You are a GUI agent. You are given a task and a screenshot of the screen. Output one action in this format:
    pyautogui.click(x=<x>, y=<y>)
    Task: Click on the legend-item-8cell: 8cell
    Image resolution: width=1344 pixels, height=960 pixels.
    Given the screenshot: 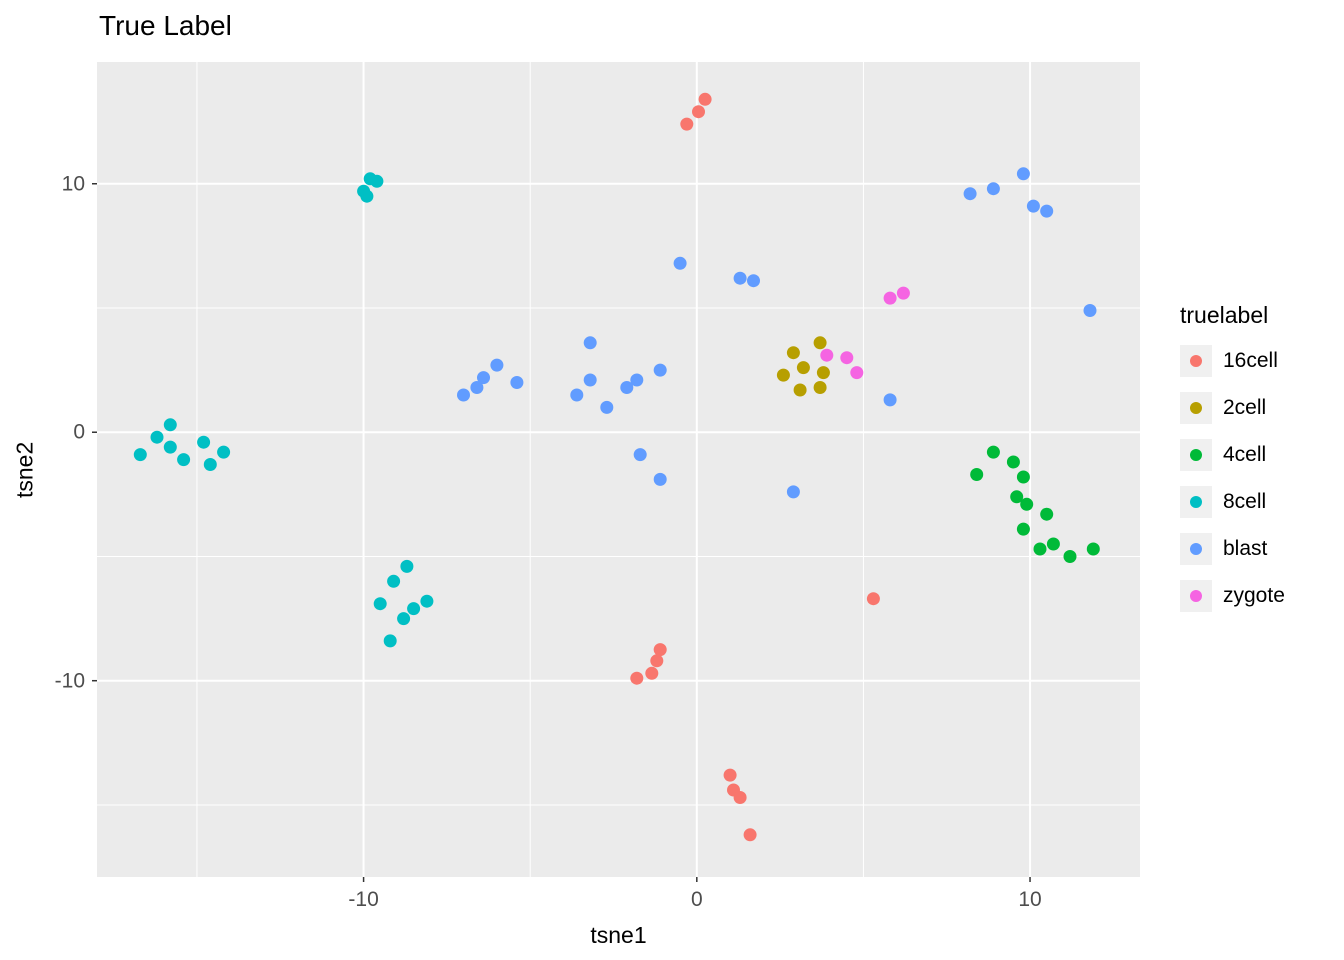 What is the action you would take?
    pyautogui.click(x=1232, y=502)
    